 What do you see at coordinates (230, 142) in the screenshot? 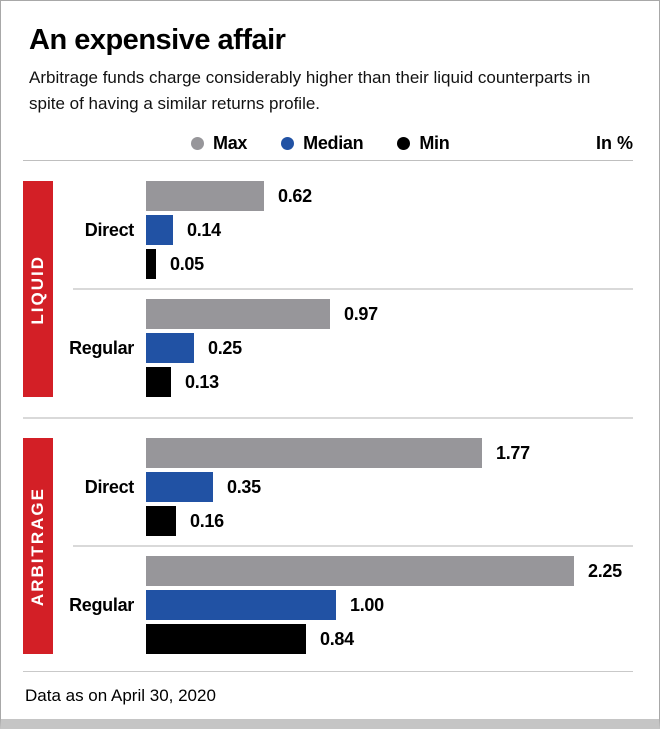
I see `legend-label-max: Max` at bounding box center [230, 142].